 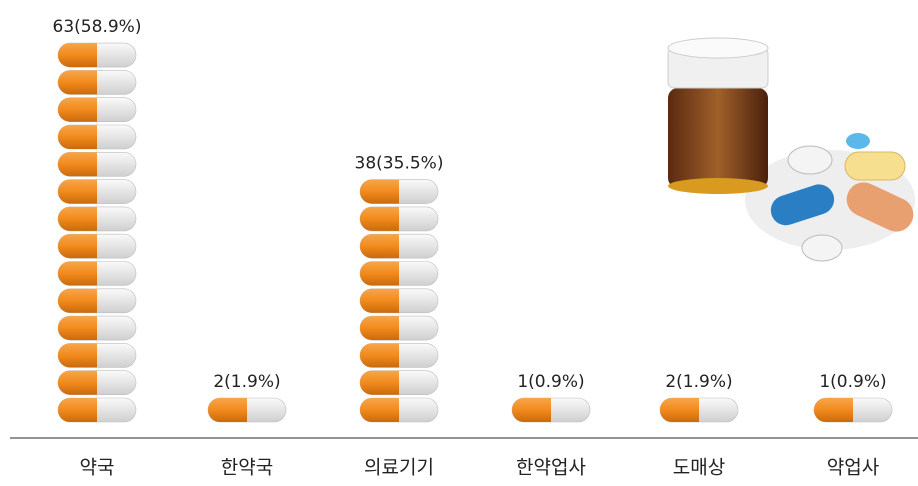 I want to click on x-tick-label: 도매상, so click(x=699, y=468).